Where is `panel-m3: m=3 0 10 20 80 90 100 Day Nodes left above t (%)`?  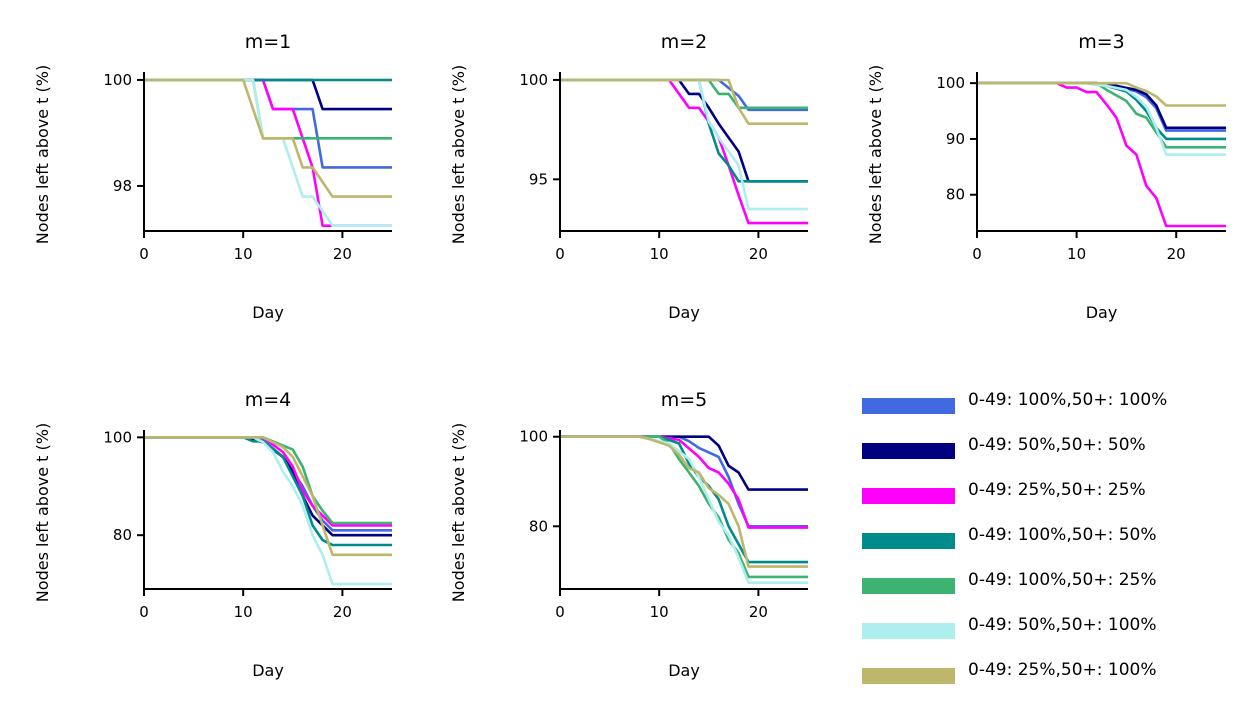 panel-m3: m=3 0 10 20 80 90 100 Day Nodes left above t (%) is located at coordinates (1046, 176).